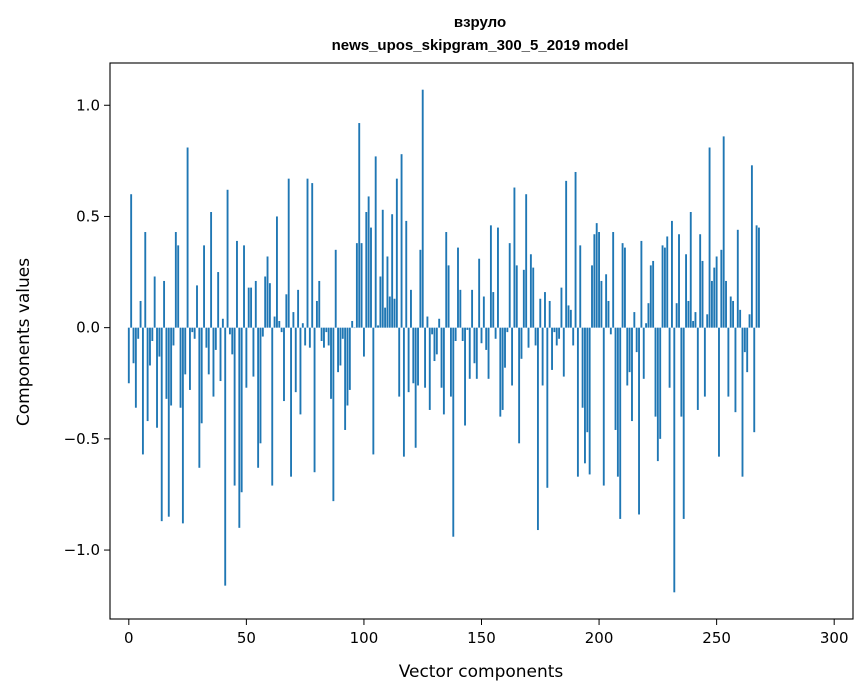  I want to click on chart-subtitle: news_upos_skipgram_300_5_2019 model, so click(480, 45).